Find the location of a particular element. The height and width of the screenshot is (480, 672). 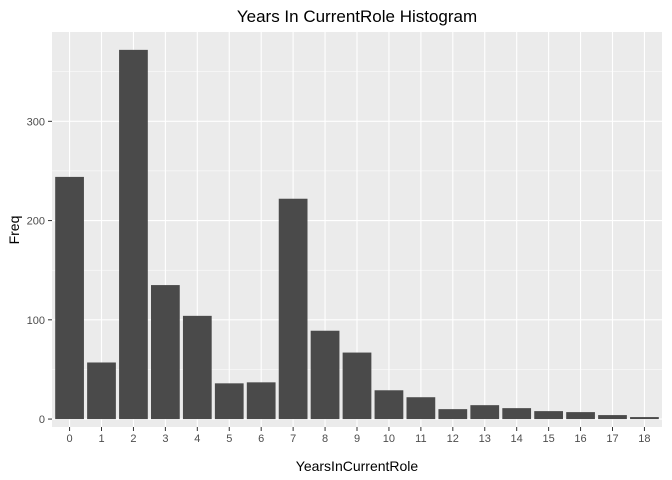

x-axis: 0 1 2 3 4 5 6 7 8 9 10 11 12 13 14 15 16 17 18 is located at coordinates (359, 436).